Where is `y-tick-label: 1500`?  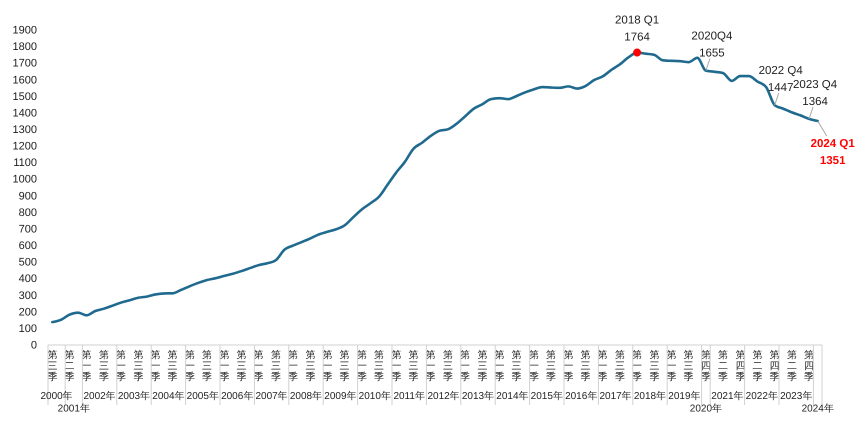
y-tick-label: 1500 is located at coordinates (24, 96).